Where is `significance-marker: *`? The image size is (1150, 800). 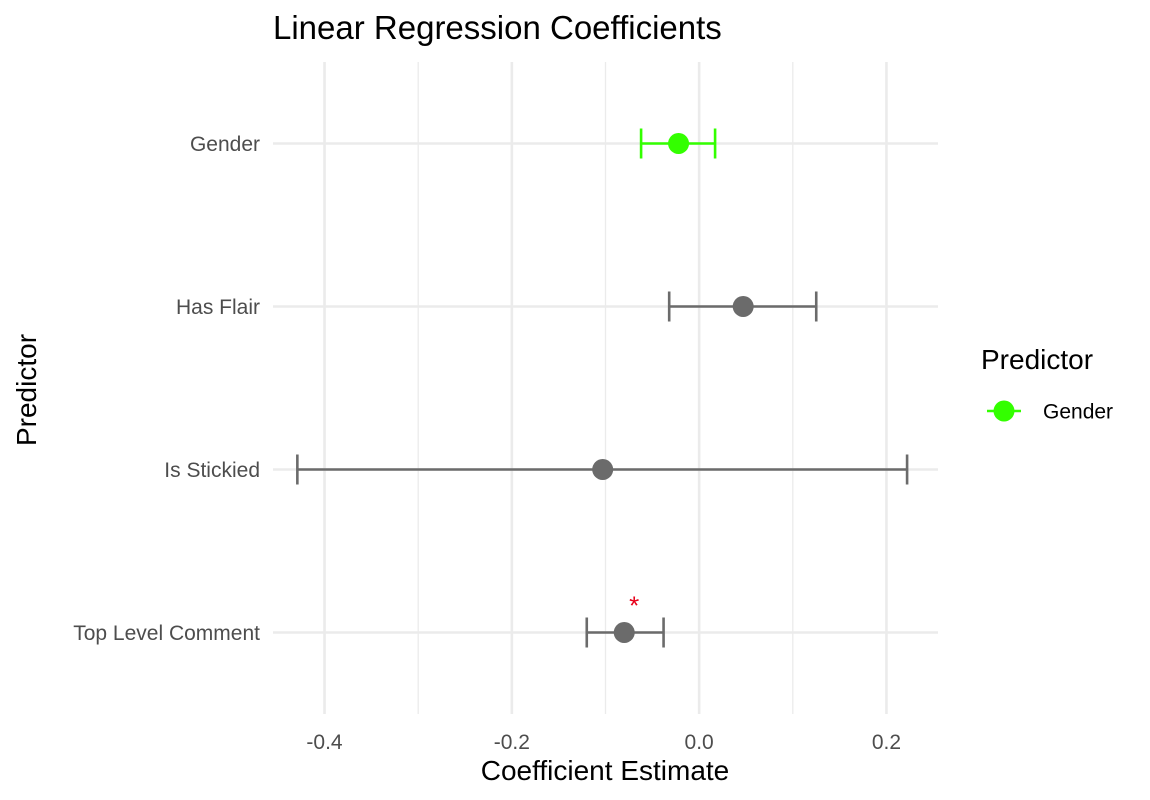
significance-marker: * is located at coordinates (634, 606).